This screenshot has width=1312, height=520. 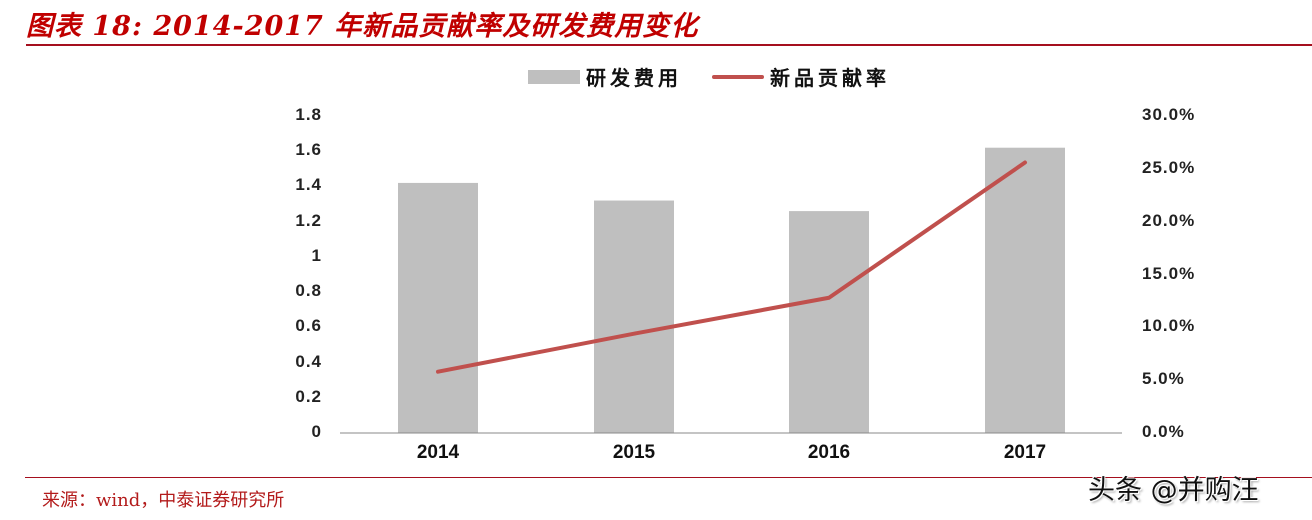 What do you see at coordinates (316, 255) in the screenshot?
I see `left-axis-tick: 1` at bounding box center [316, 255].